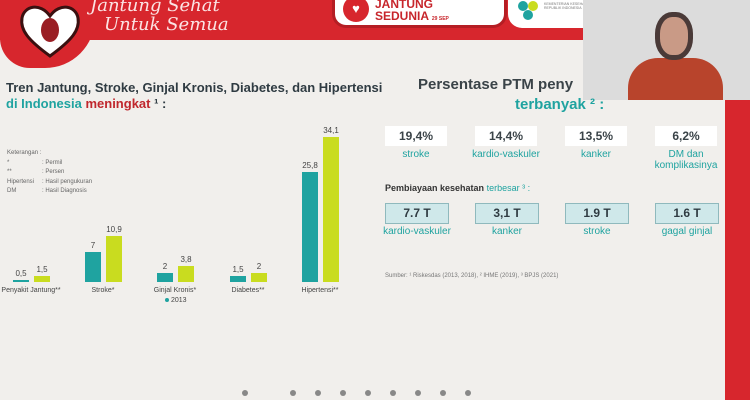  I want to click on tagline: Jantung Sehat Untuk Semua, so click(159, 17).